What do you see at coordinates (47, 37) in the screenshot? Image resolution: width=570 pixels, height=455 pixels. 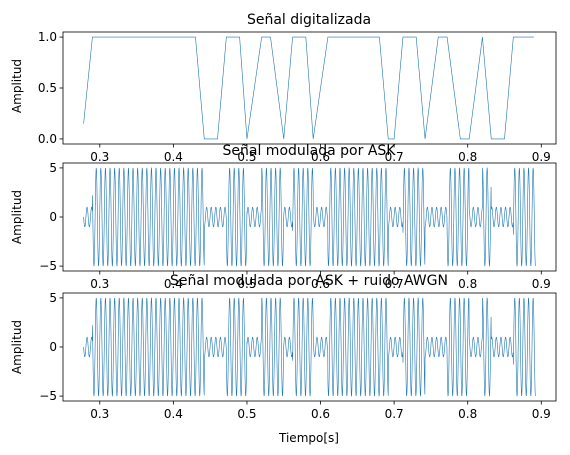 I see `y-tick-label: 1.0` at bounding box center [47, 37].